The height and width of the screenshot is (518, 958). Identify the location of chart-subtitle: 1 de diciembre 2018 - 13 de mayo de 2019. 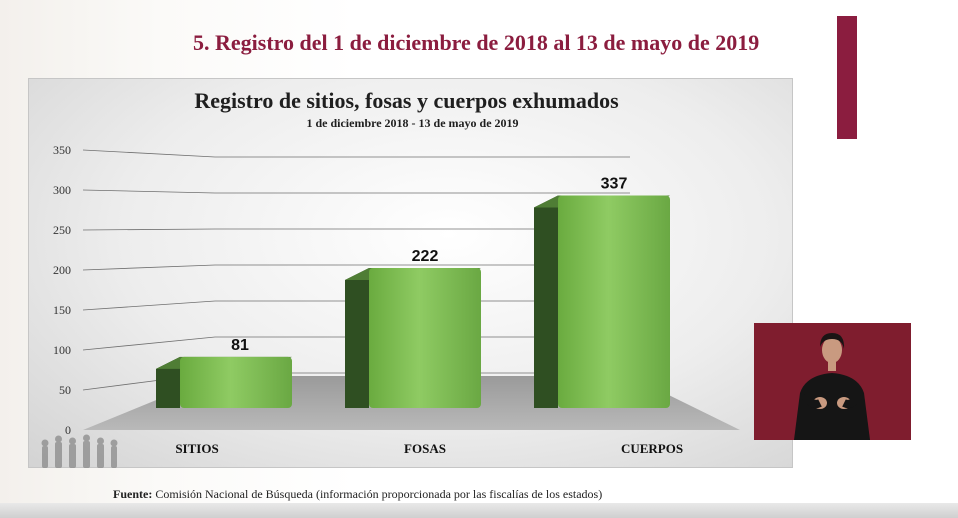
(412, 123).